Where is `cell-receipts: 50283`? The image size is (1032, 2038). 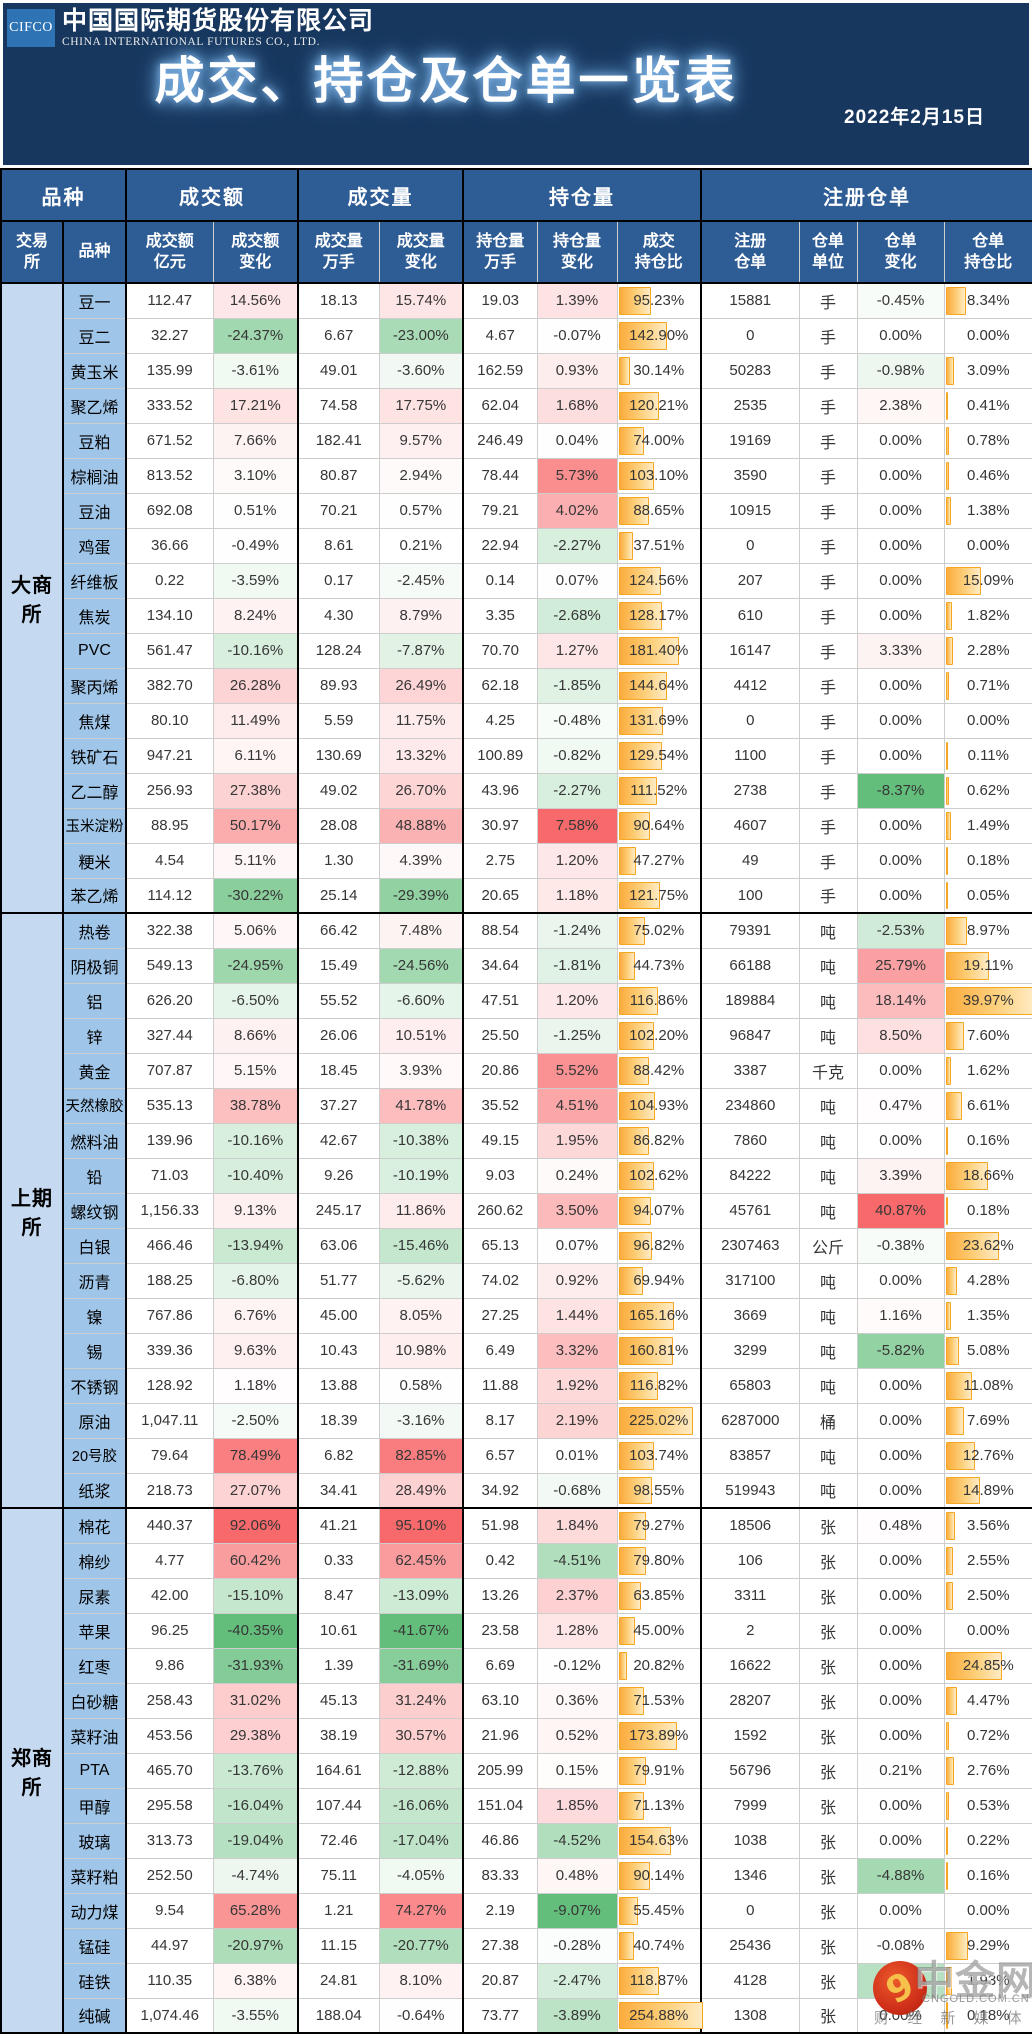 cell-receipts: 50283 is located at coordinates (750, 370).